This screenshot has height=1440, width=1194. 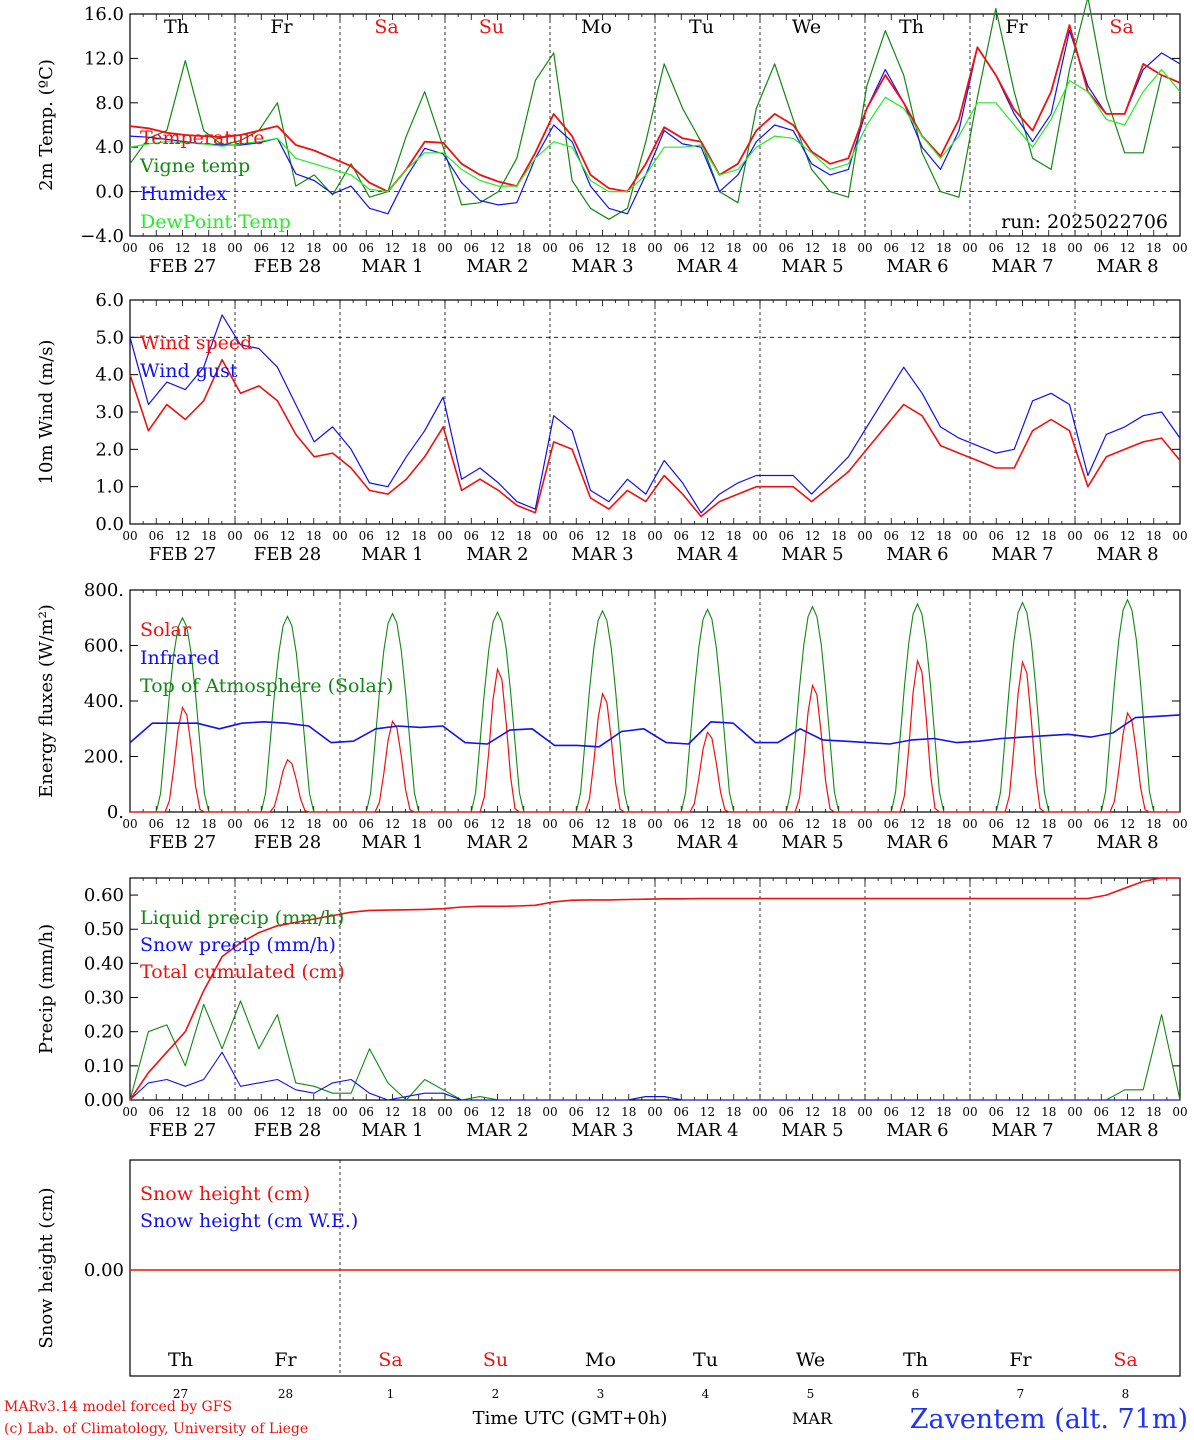 What do you see at coordinates (1084, 222) in the screenshot?
I see `run-annotation: run: 2025022706` at bounding box center [1084, 222].